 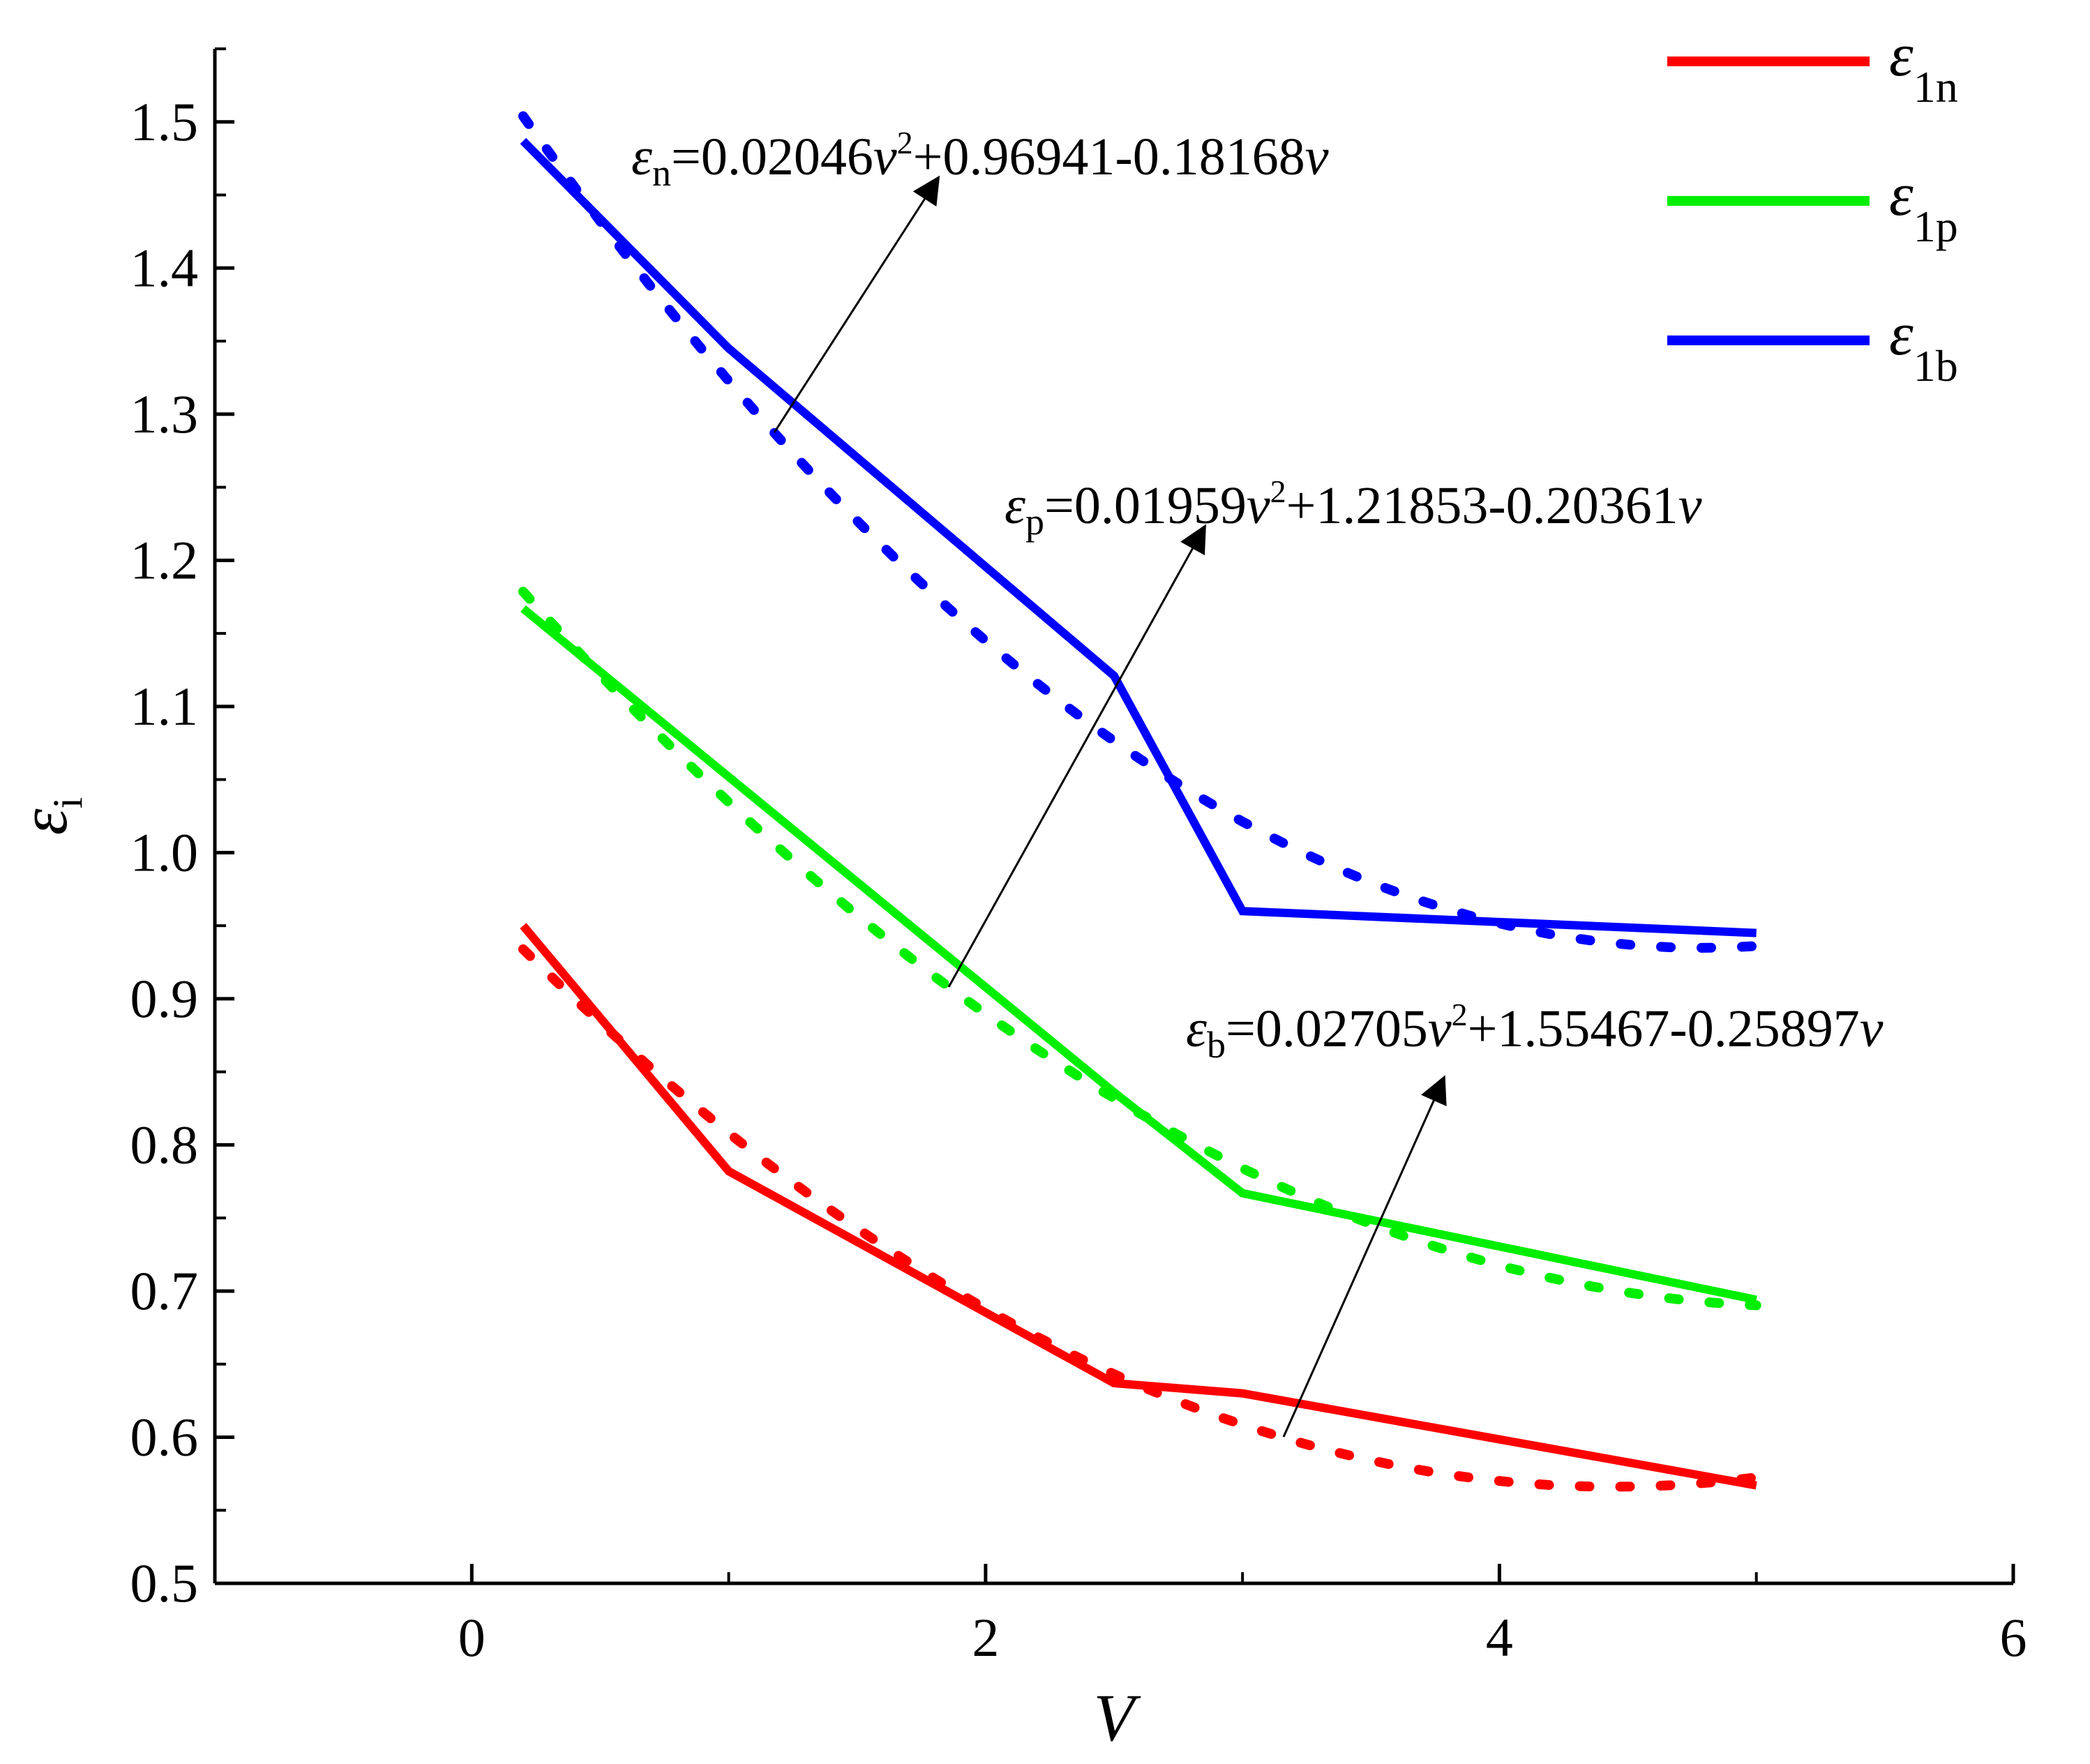 I want to click on x-axis-title: V, so click(x=1117, y=1717).